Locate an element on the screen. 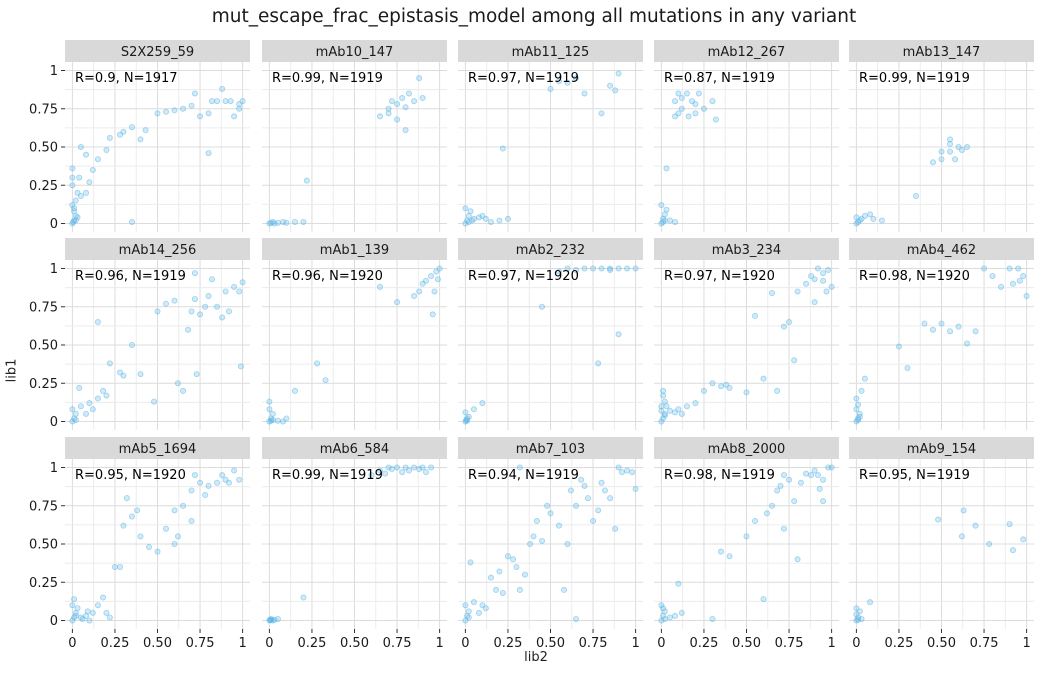 The image size is (1044, 677). facet-strip-label: mAb3_234 is located at coordinates (746, 250).